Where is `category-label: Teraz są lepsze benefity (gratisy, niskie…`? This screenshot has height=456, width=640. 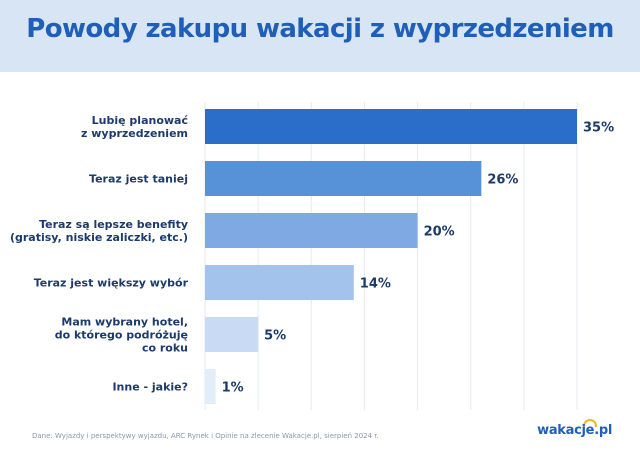
category-label: Teraz są lepsze benefity (gratisy, niskie… is located at coordinates (99, 231).